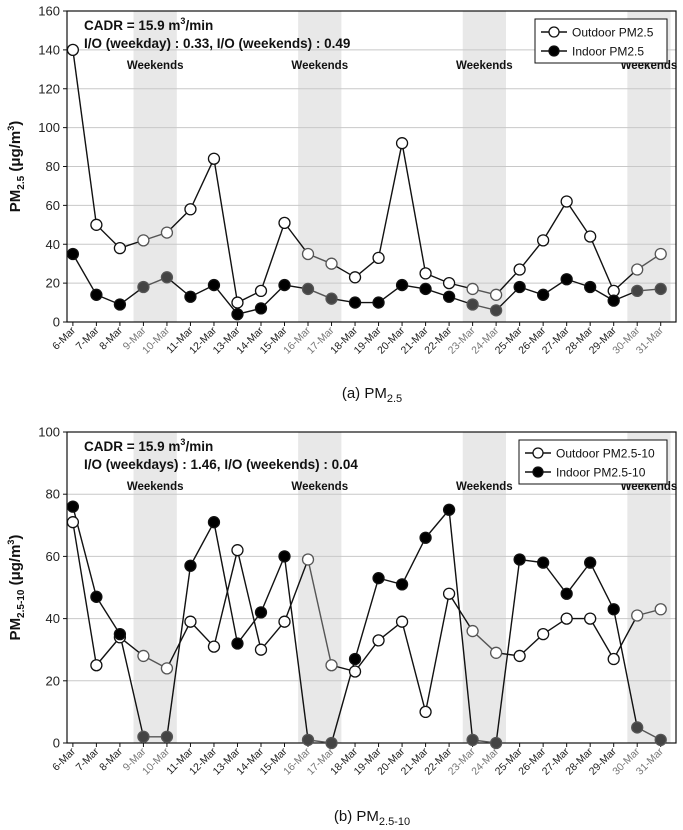 The width and height of the screenshot is (683, 830). I want to click on chart-b-xtick-label: 31-Mar, so click(650, 761).